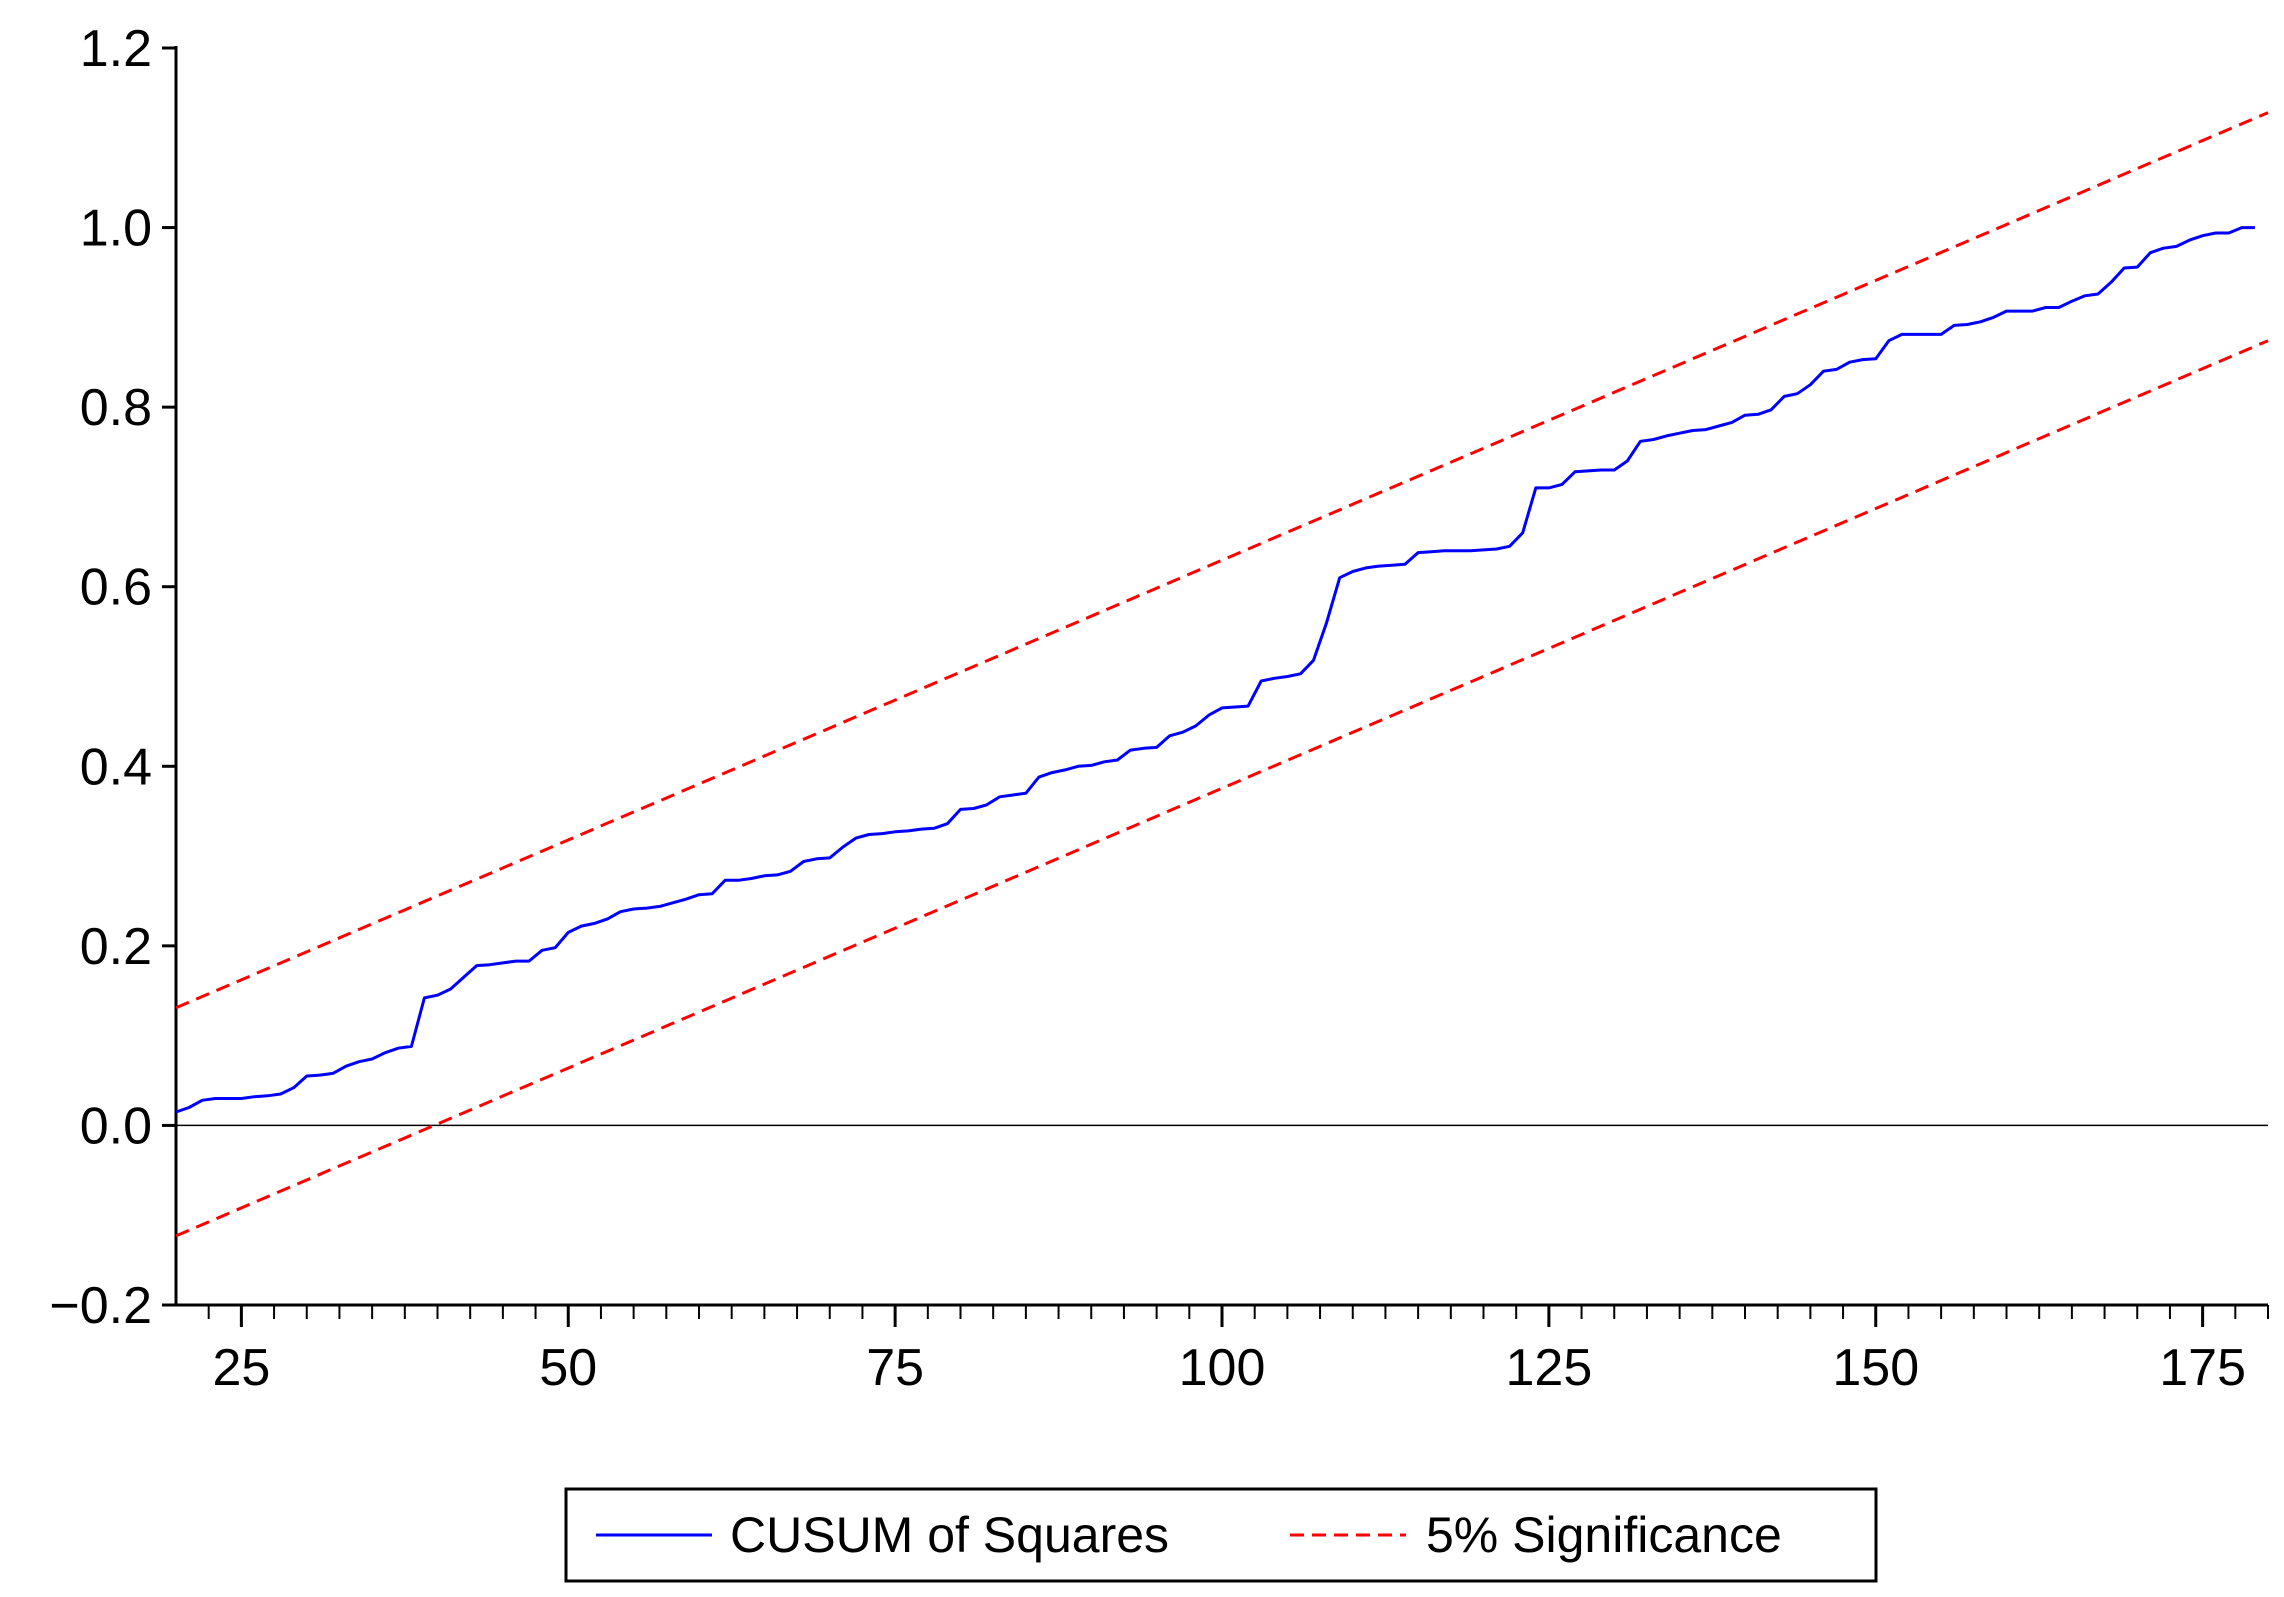 This screenshot has height=1597, width=2284. What do you see at coordinates (100, 1306) in the screenshot?
I see `y-tick-label: −0.2` at bounding box center [100, 1306].